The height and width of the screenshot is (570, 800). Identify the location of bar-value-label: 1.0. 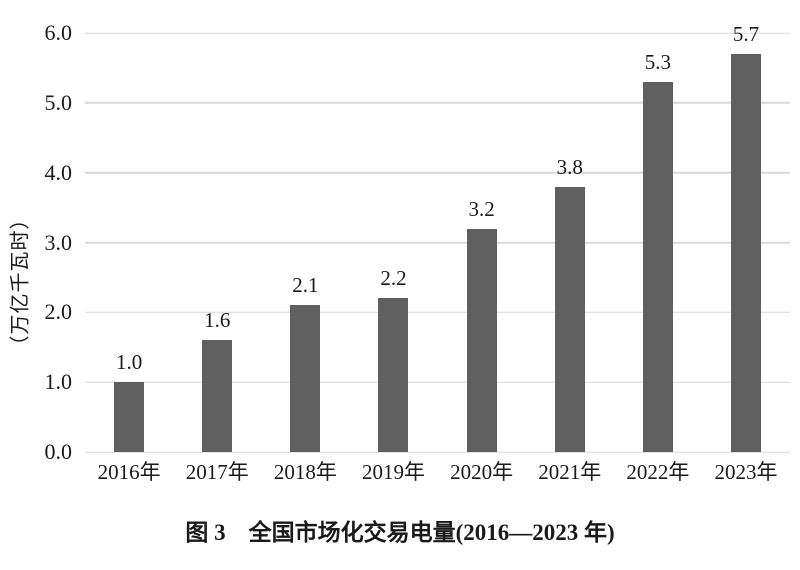
(129, 362).